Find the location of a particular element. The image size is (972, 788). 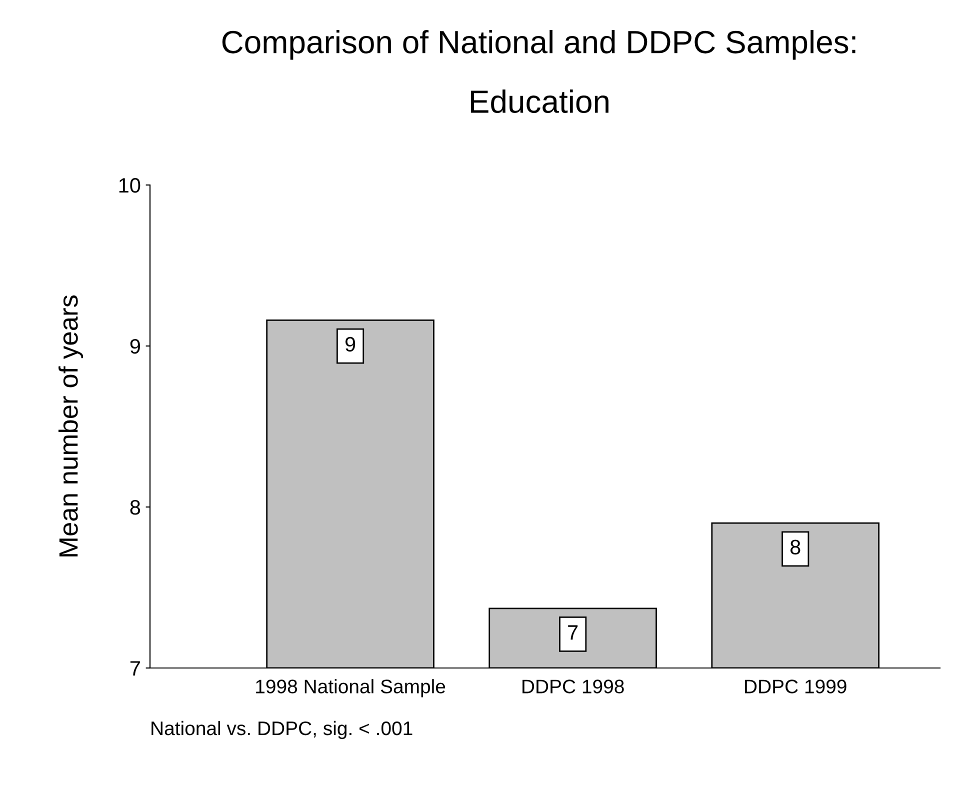

data-label: 9 is located at coordinates (350, 344).